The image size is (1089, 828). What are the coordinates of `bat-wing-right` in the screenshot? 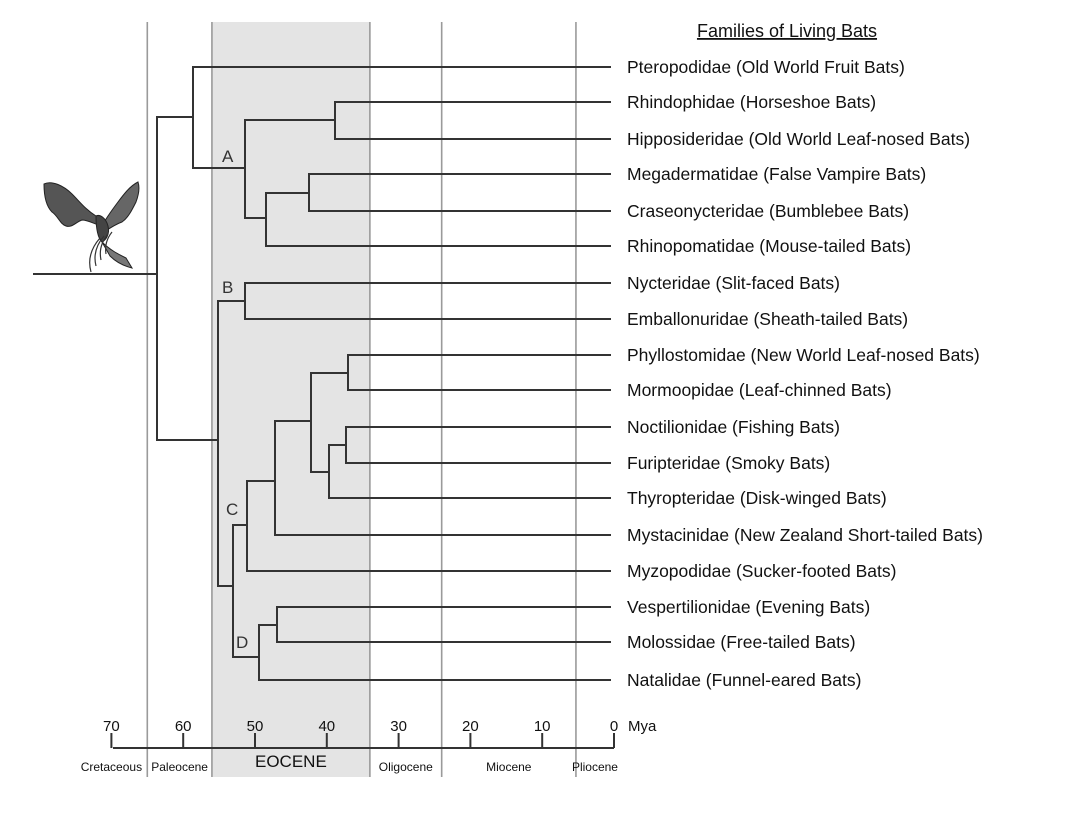 It's located at (120, 207).